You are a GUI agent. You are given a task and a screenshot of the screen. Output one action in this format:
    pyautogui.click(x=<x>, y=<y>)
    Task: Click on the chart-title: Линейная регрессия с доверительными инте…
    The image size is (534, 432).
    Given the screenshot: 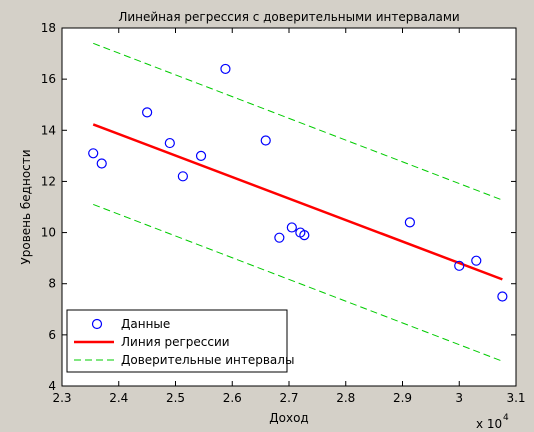 What is the action you would take?
    pyautogui.click(x=288, y=17)
    